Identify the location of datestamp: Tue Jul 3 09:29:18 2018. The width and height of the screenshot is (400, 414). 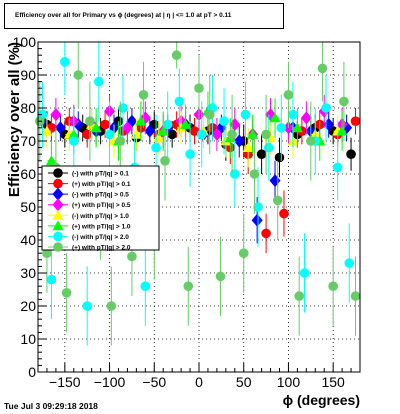
(51, 406).